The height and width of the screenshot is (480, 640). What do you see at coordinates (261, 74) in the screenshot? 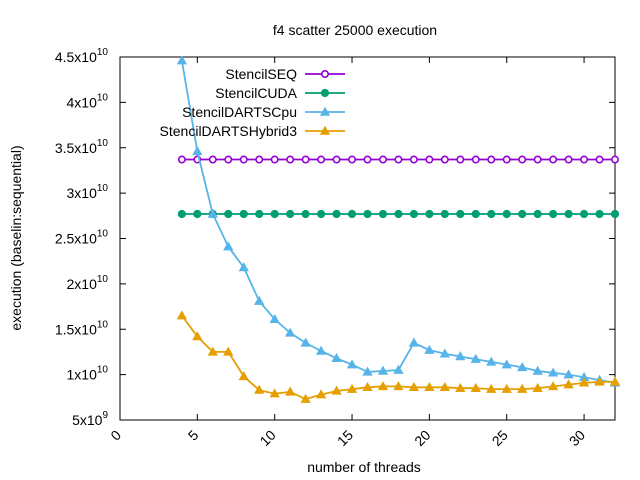
I see `legend-label: StencilSEQ` at bounding box center [261, 74].